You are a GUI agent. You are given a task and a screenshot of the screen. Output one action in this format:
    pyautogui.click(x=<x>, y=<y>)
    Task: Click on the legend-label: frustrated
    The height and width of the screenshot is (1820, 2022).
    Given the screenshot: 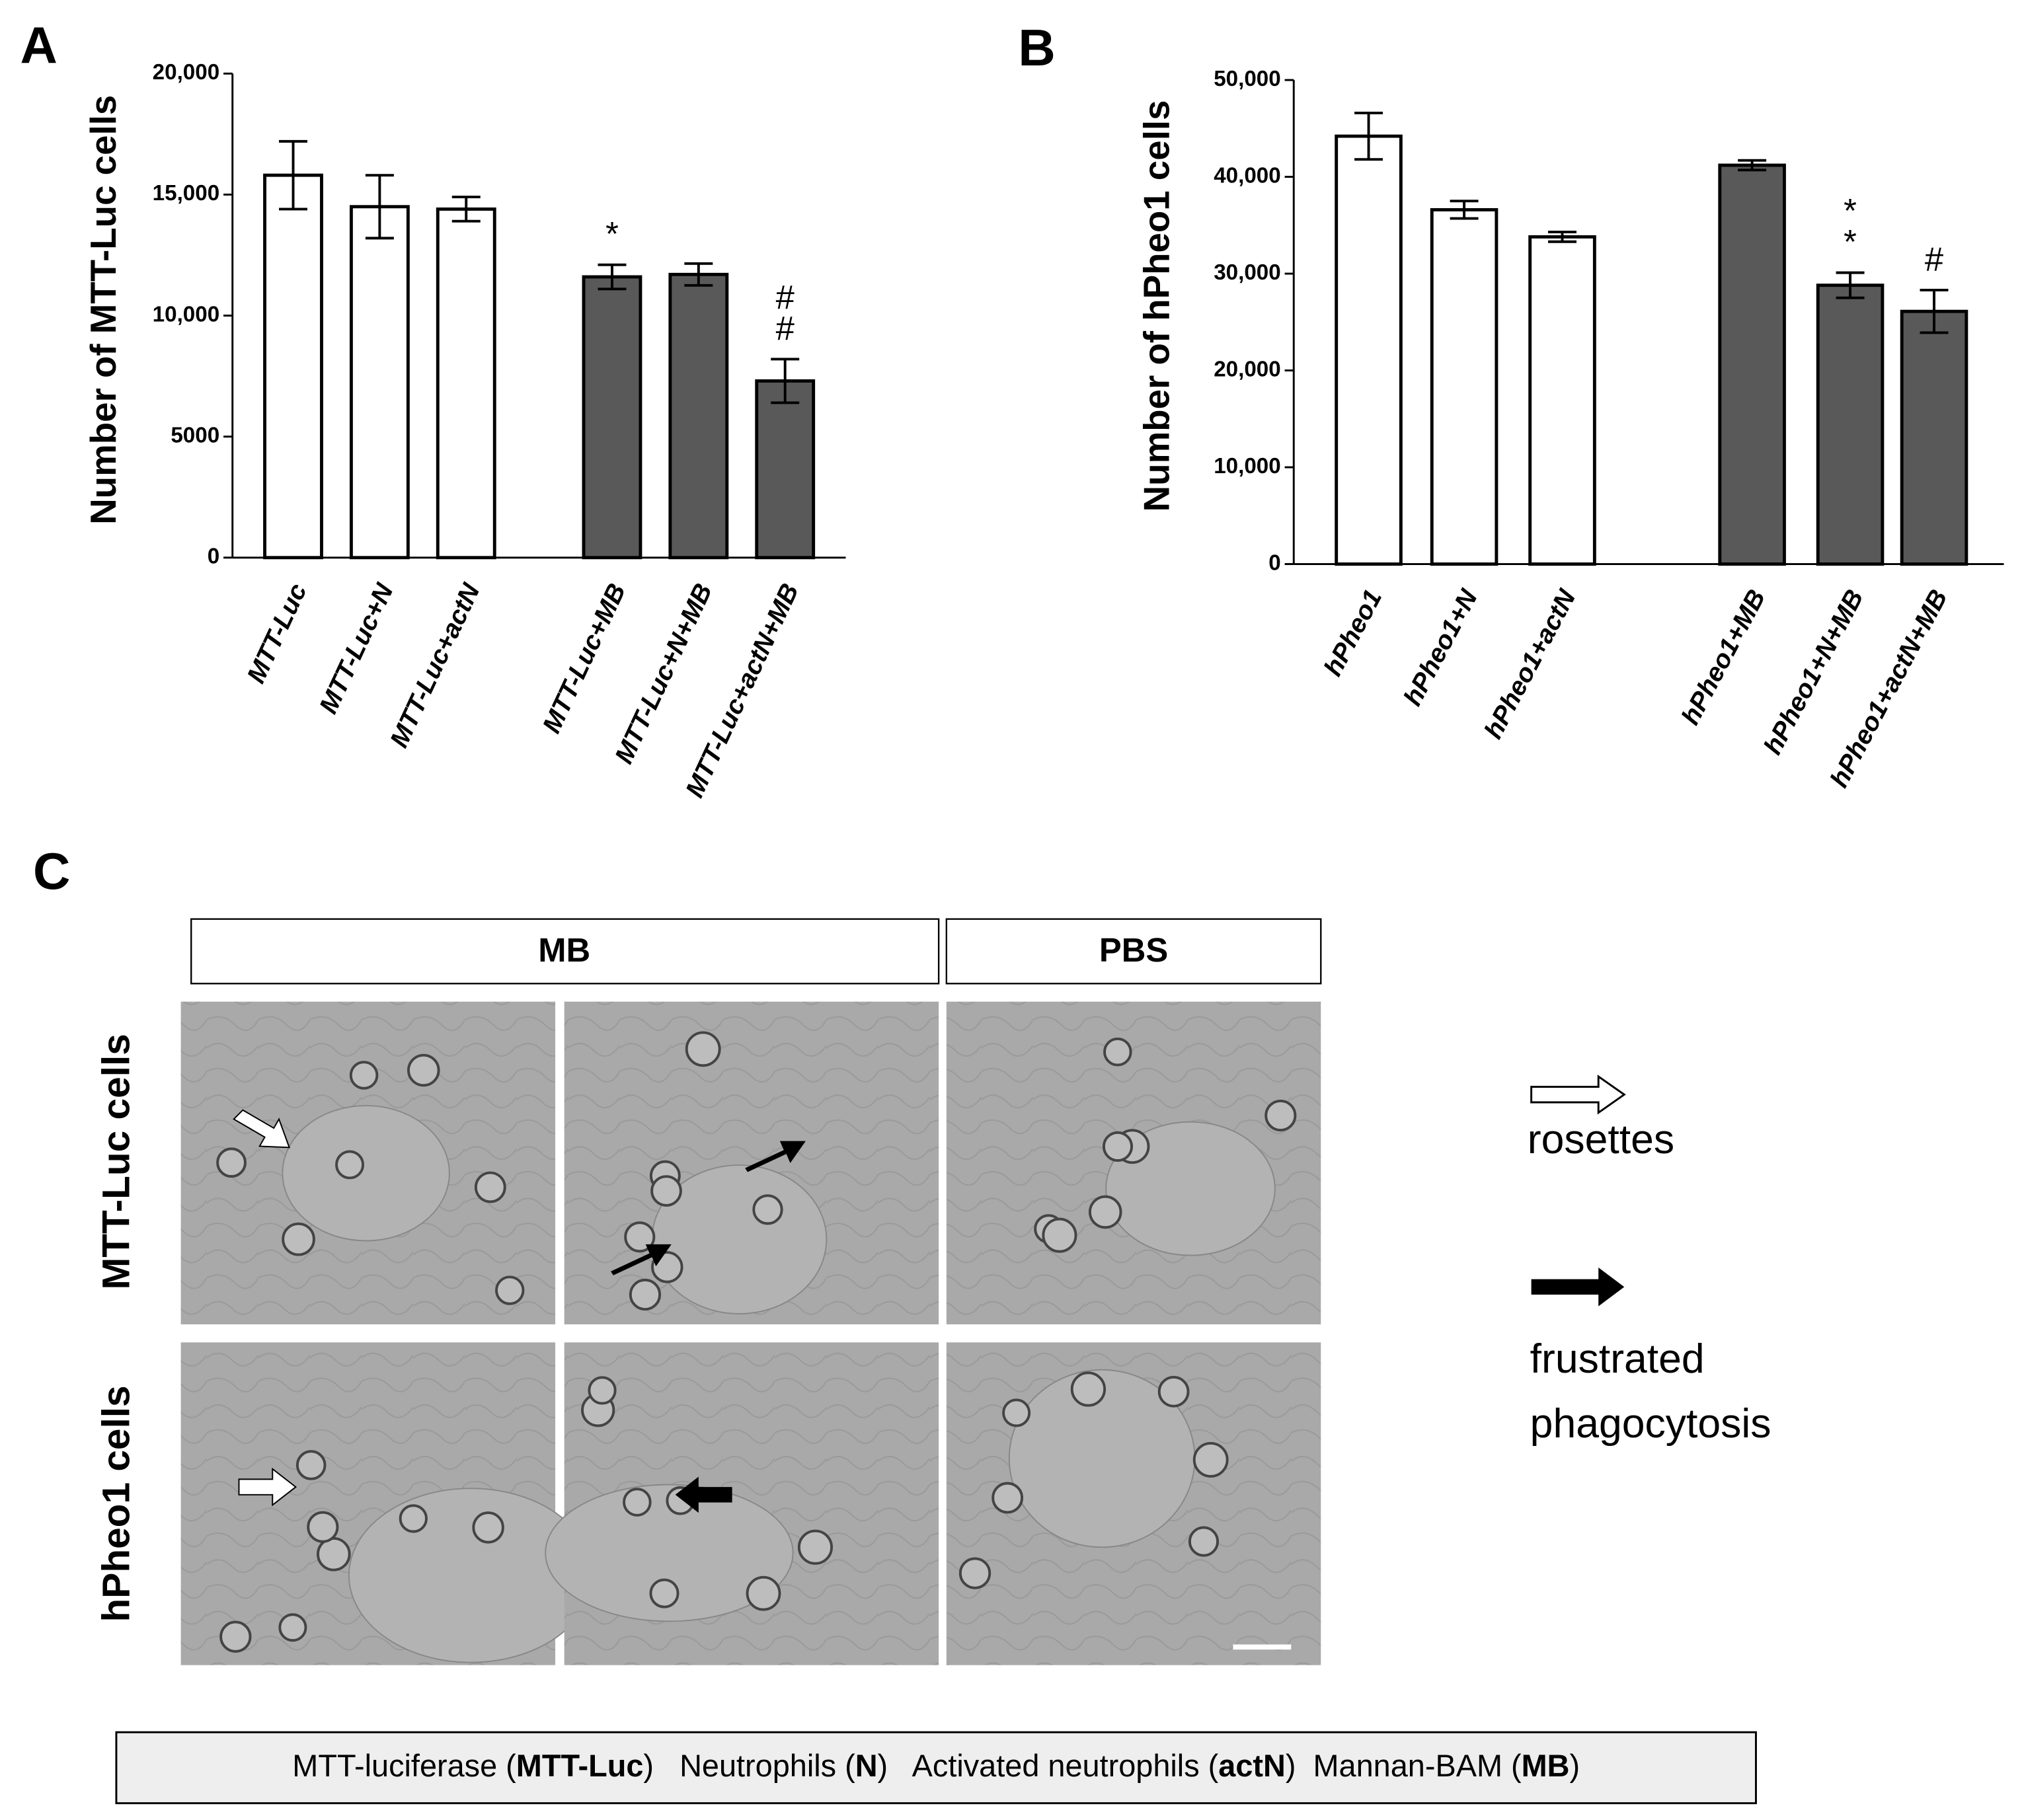 What is the action you would take?
    pyautogui.click(x=1617, y=1359)
    